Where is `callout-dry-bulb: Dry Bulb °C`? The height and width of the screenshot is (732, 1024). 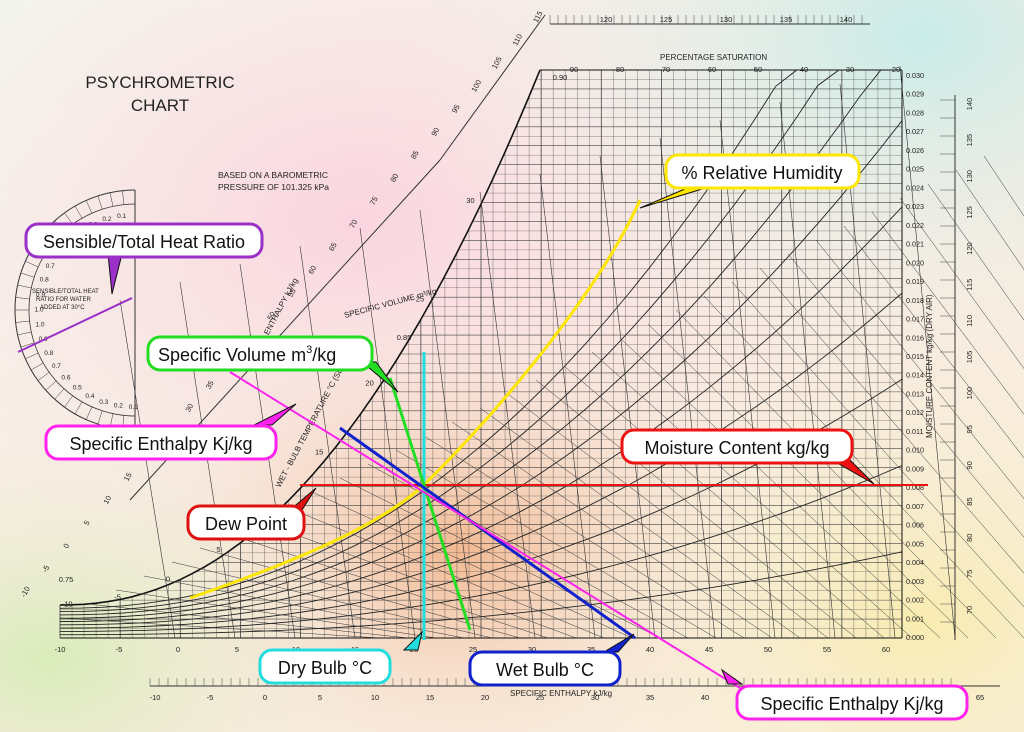
callout-dry-bulb: Dry Bulb °C is located at coordinates (325, 666).